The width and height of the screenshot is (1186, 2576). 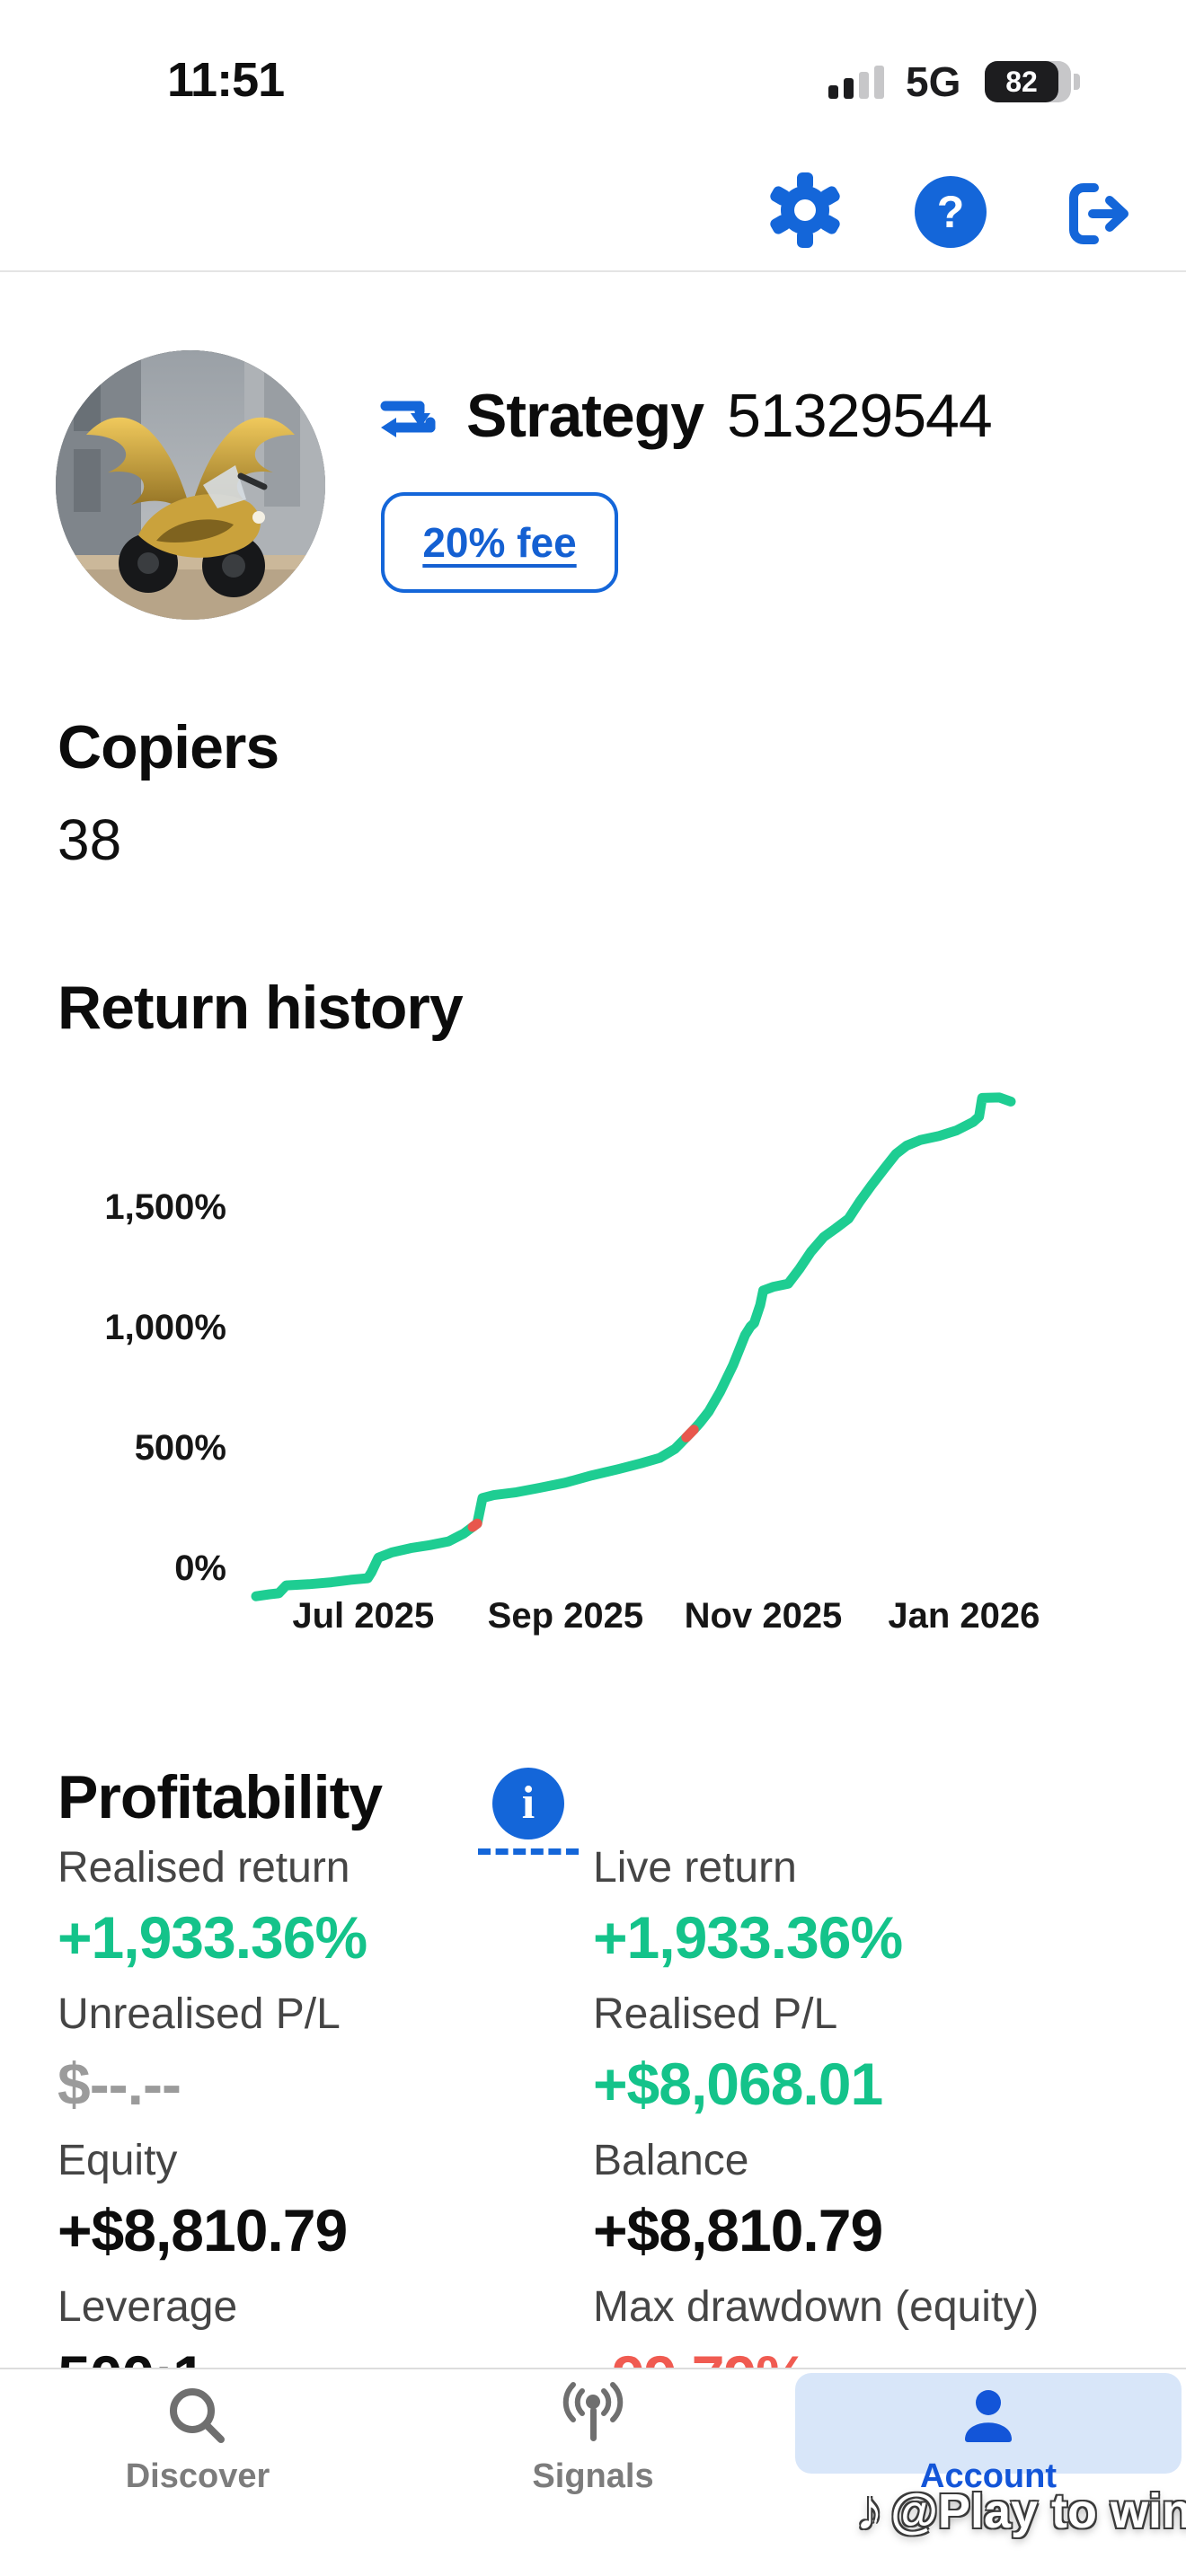 I want to click on profitability-info-button: i, so click(x=528, y=1803).